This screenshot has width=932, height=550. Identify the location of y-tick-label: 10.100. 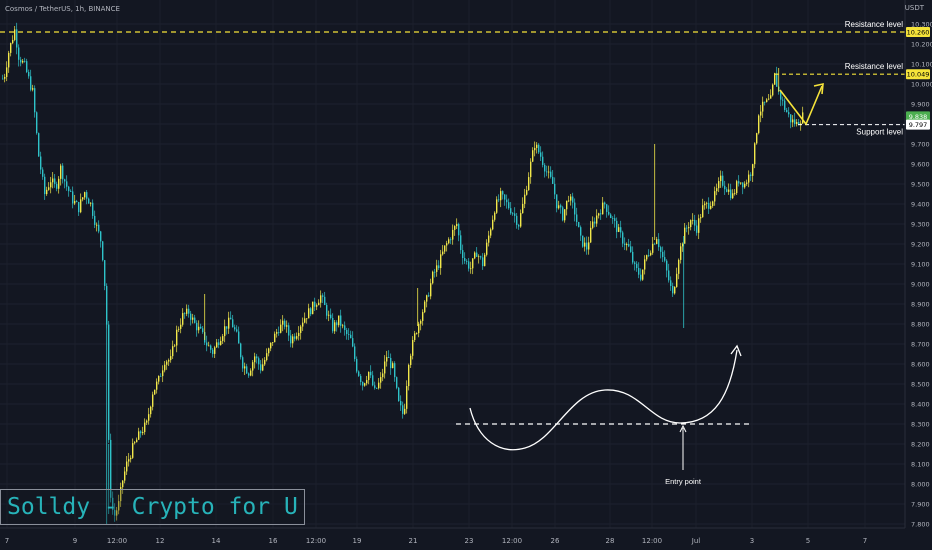
(921, 65).